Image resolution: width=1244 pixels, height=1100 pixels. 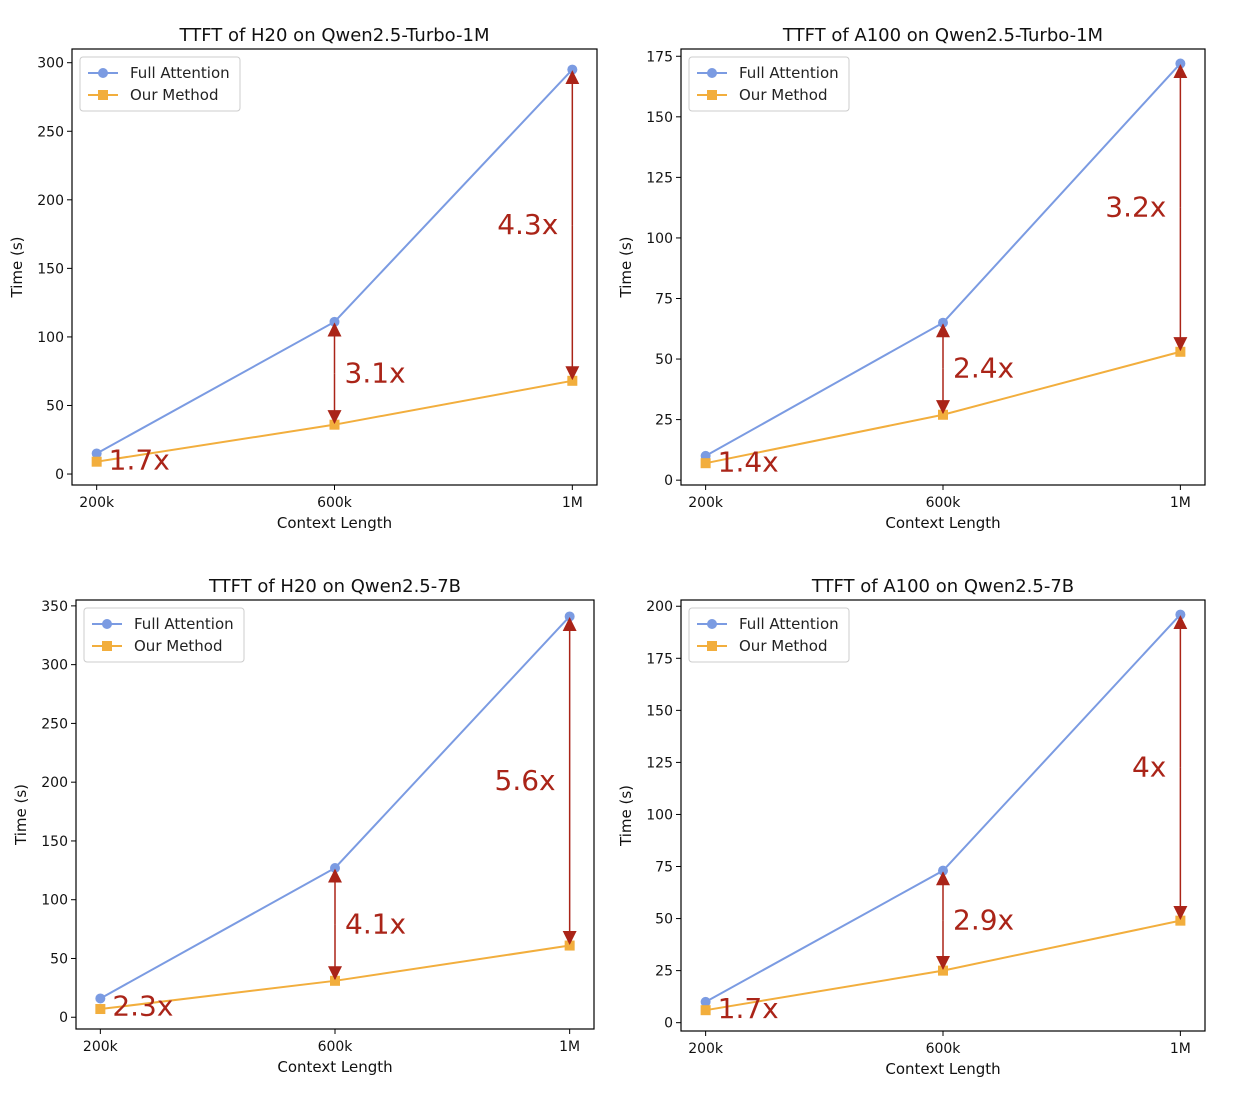 I want to click on speedup-label: 1.4x, so click(x=748, y=462).